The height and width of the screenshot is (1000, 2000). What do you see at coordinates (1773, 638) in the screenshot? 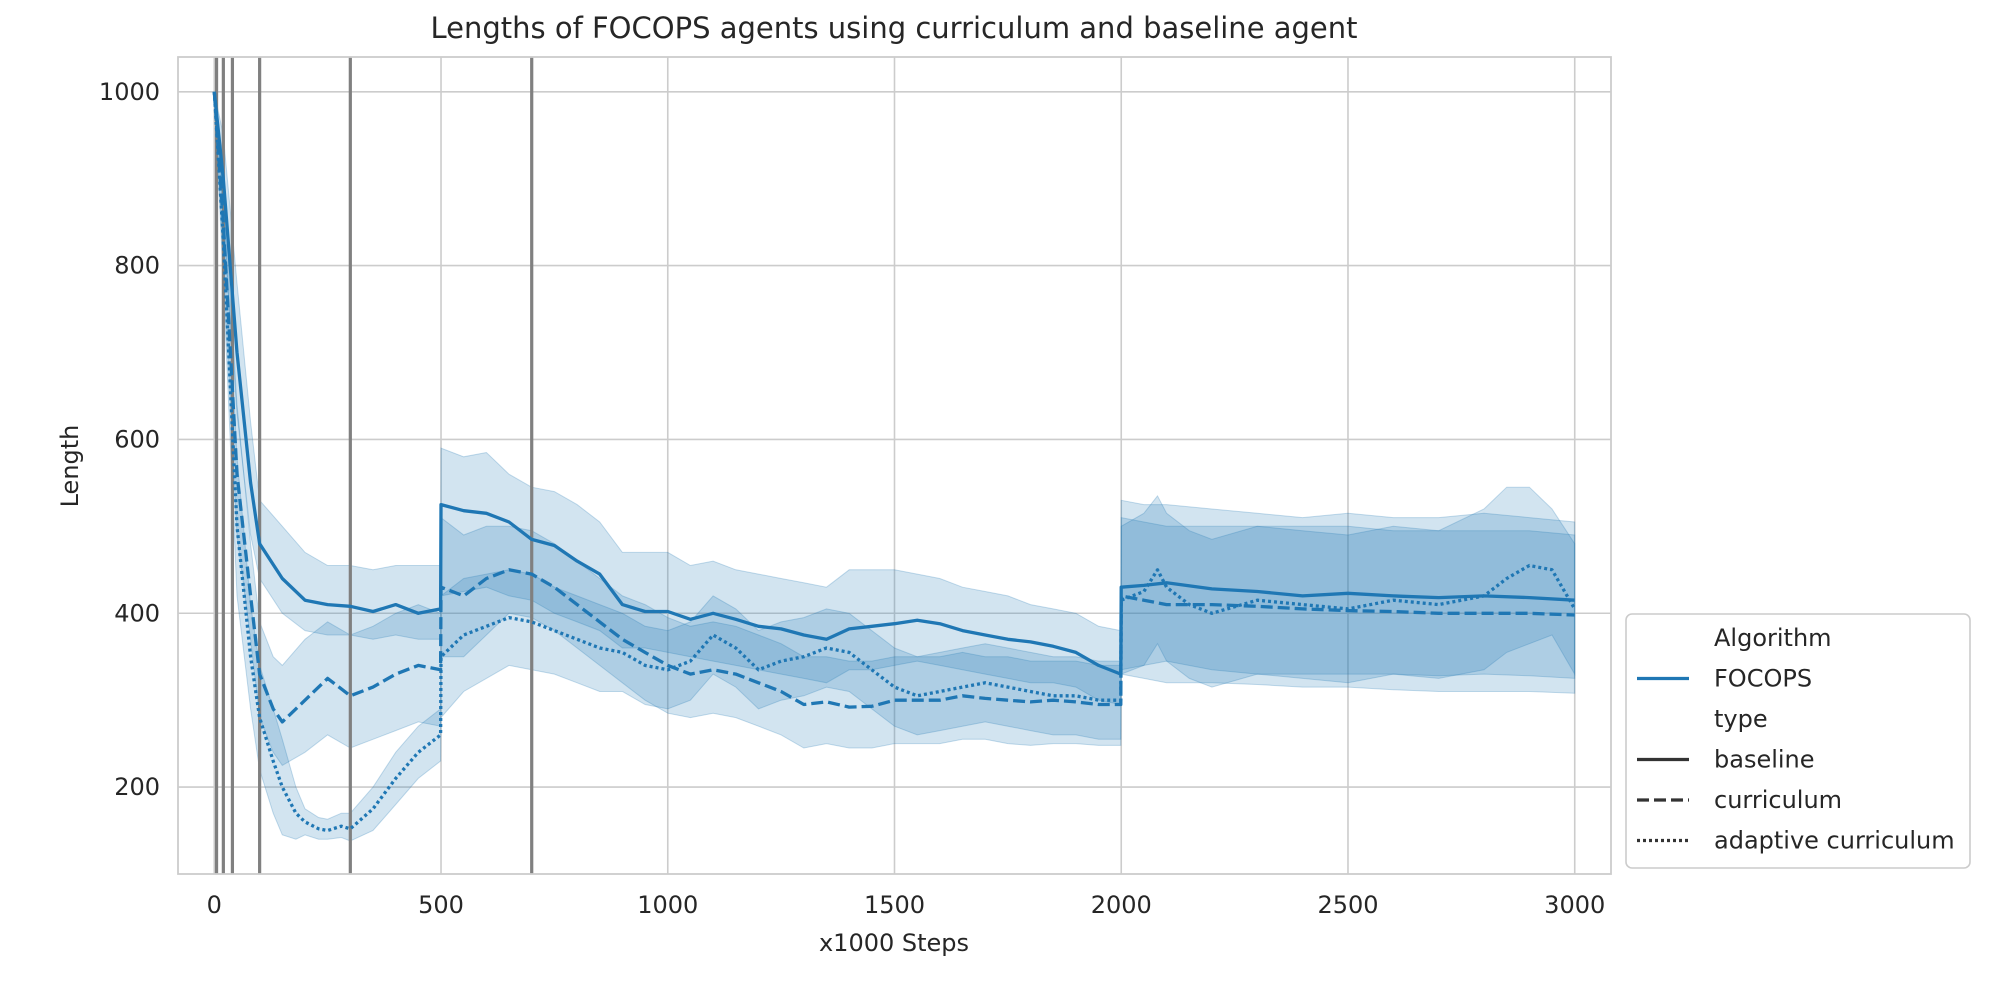
I see `legend-label: Algorithm` at bounding box center [1773, 638].